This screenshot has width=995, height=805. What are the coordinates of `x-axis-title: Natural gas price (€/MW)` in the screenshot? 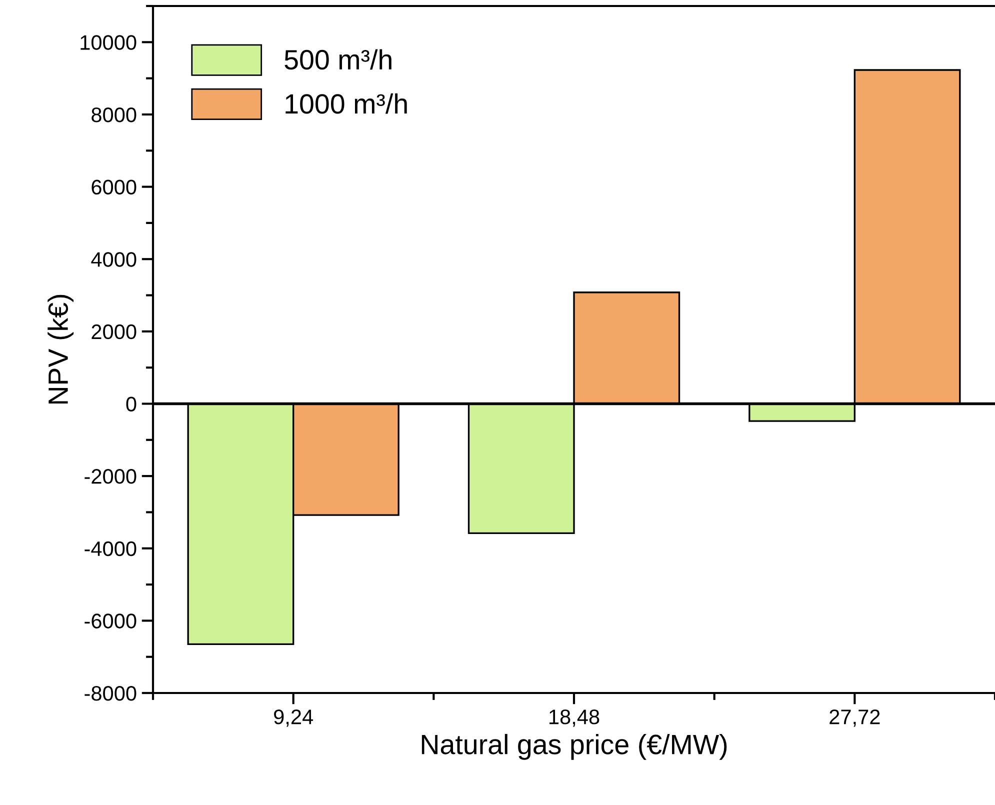 It's located at (574, 747).